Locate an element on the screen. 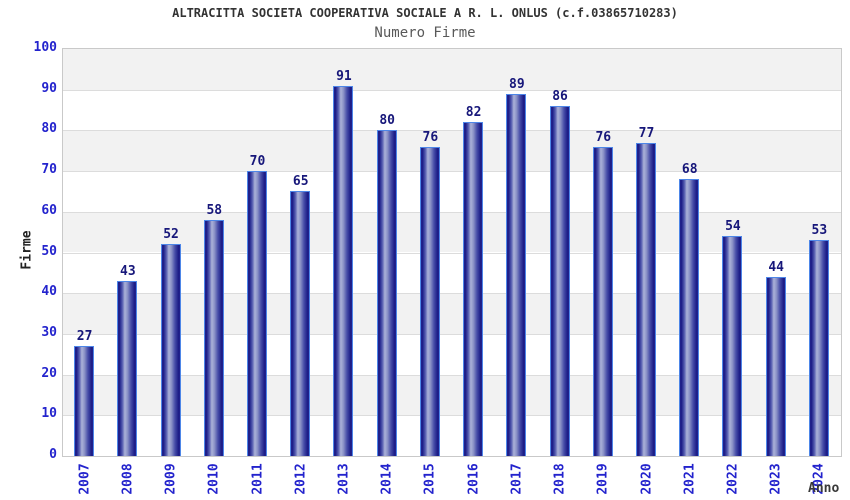 Image resolution: width=850 pixels, height=500 pixels. y-tick-label: 90 is located at coordinates (49, 88).